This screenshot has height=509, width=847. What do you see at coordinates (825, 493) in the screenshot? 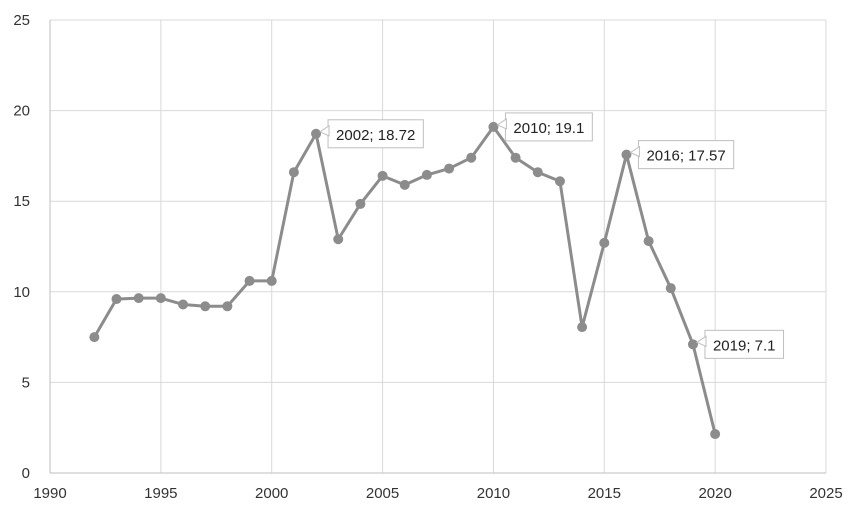
I see `x-tick-label: 2025` at bounding box center [825, 493].